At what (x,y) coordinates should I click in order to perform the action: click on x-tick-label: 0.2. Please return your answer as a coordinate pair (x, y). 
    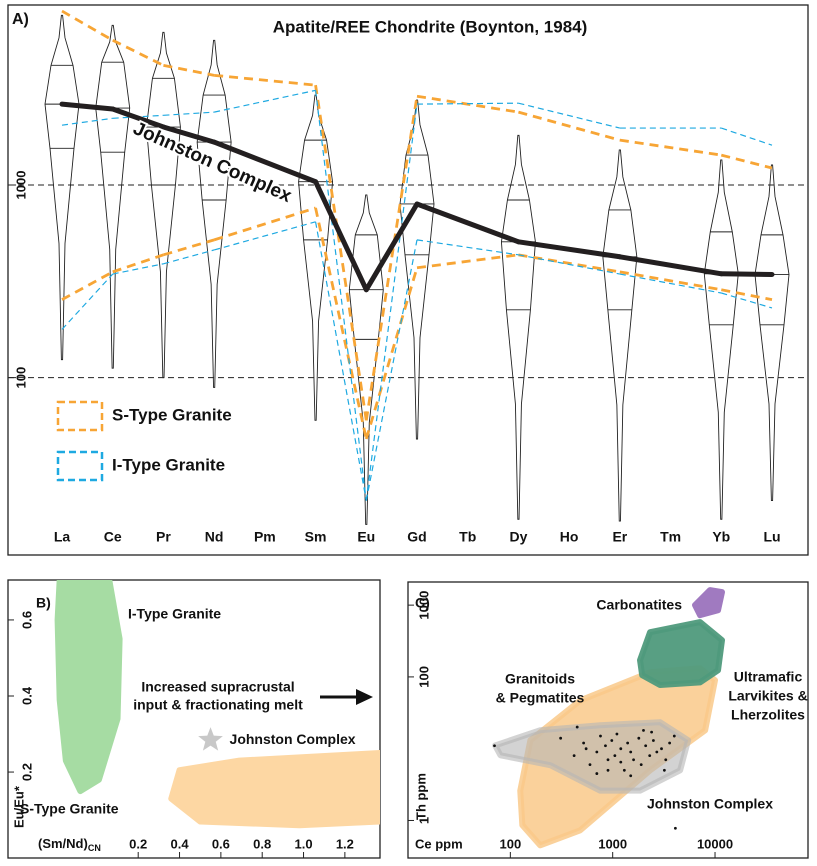
    Looking at the image, I should click on (138, 843).